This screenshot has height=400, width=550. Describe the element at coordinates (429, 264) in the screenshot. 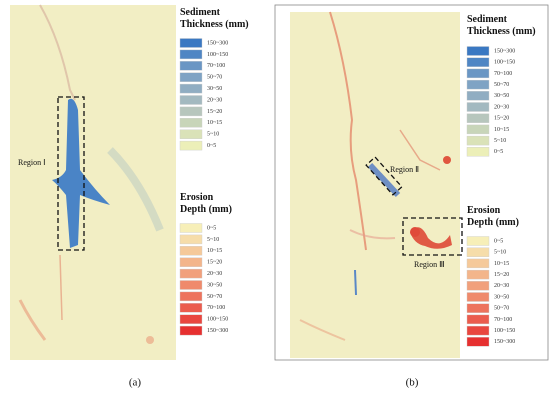

I see `region-label: Region Ⅲ` at that location.